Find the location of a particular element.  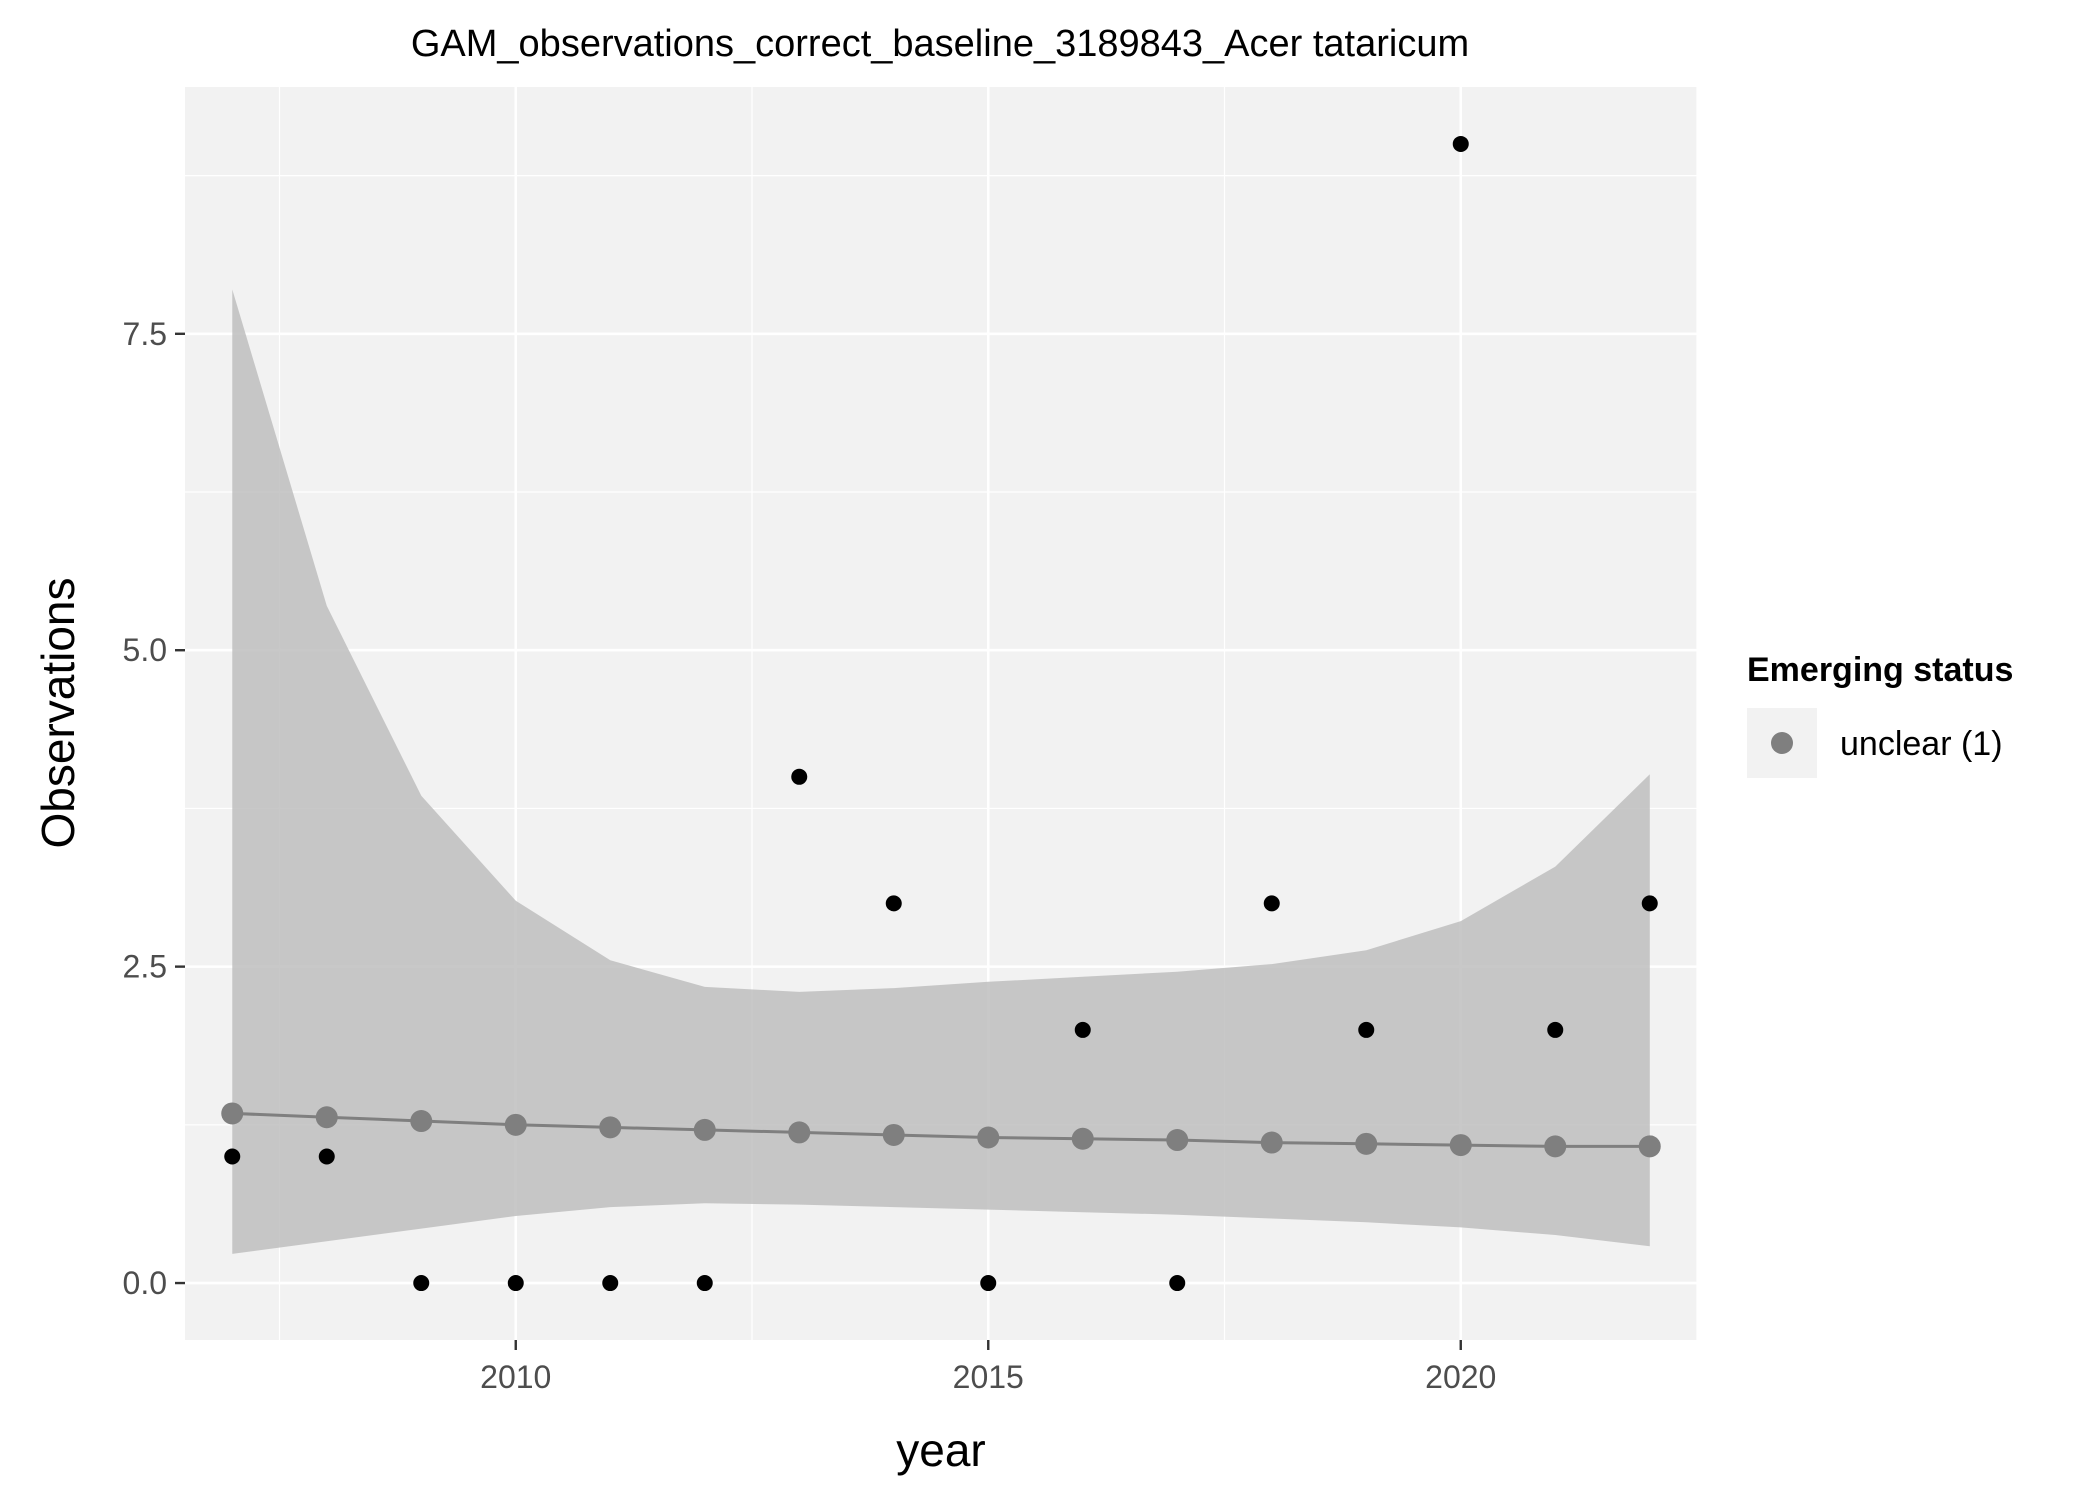

fitted-line is located at coordinates (941, 1129).